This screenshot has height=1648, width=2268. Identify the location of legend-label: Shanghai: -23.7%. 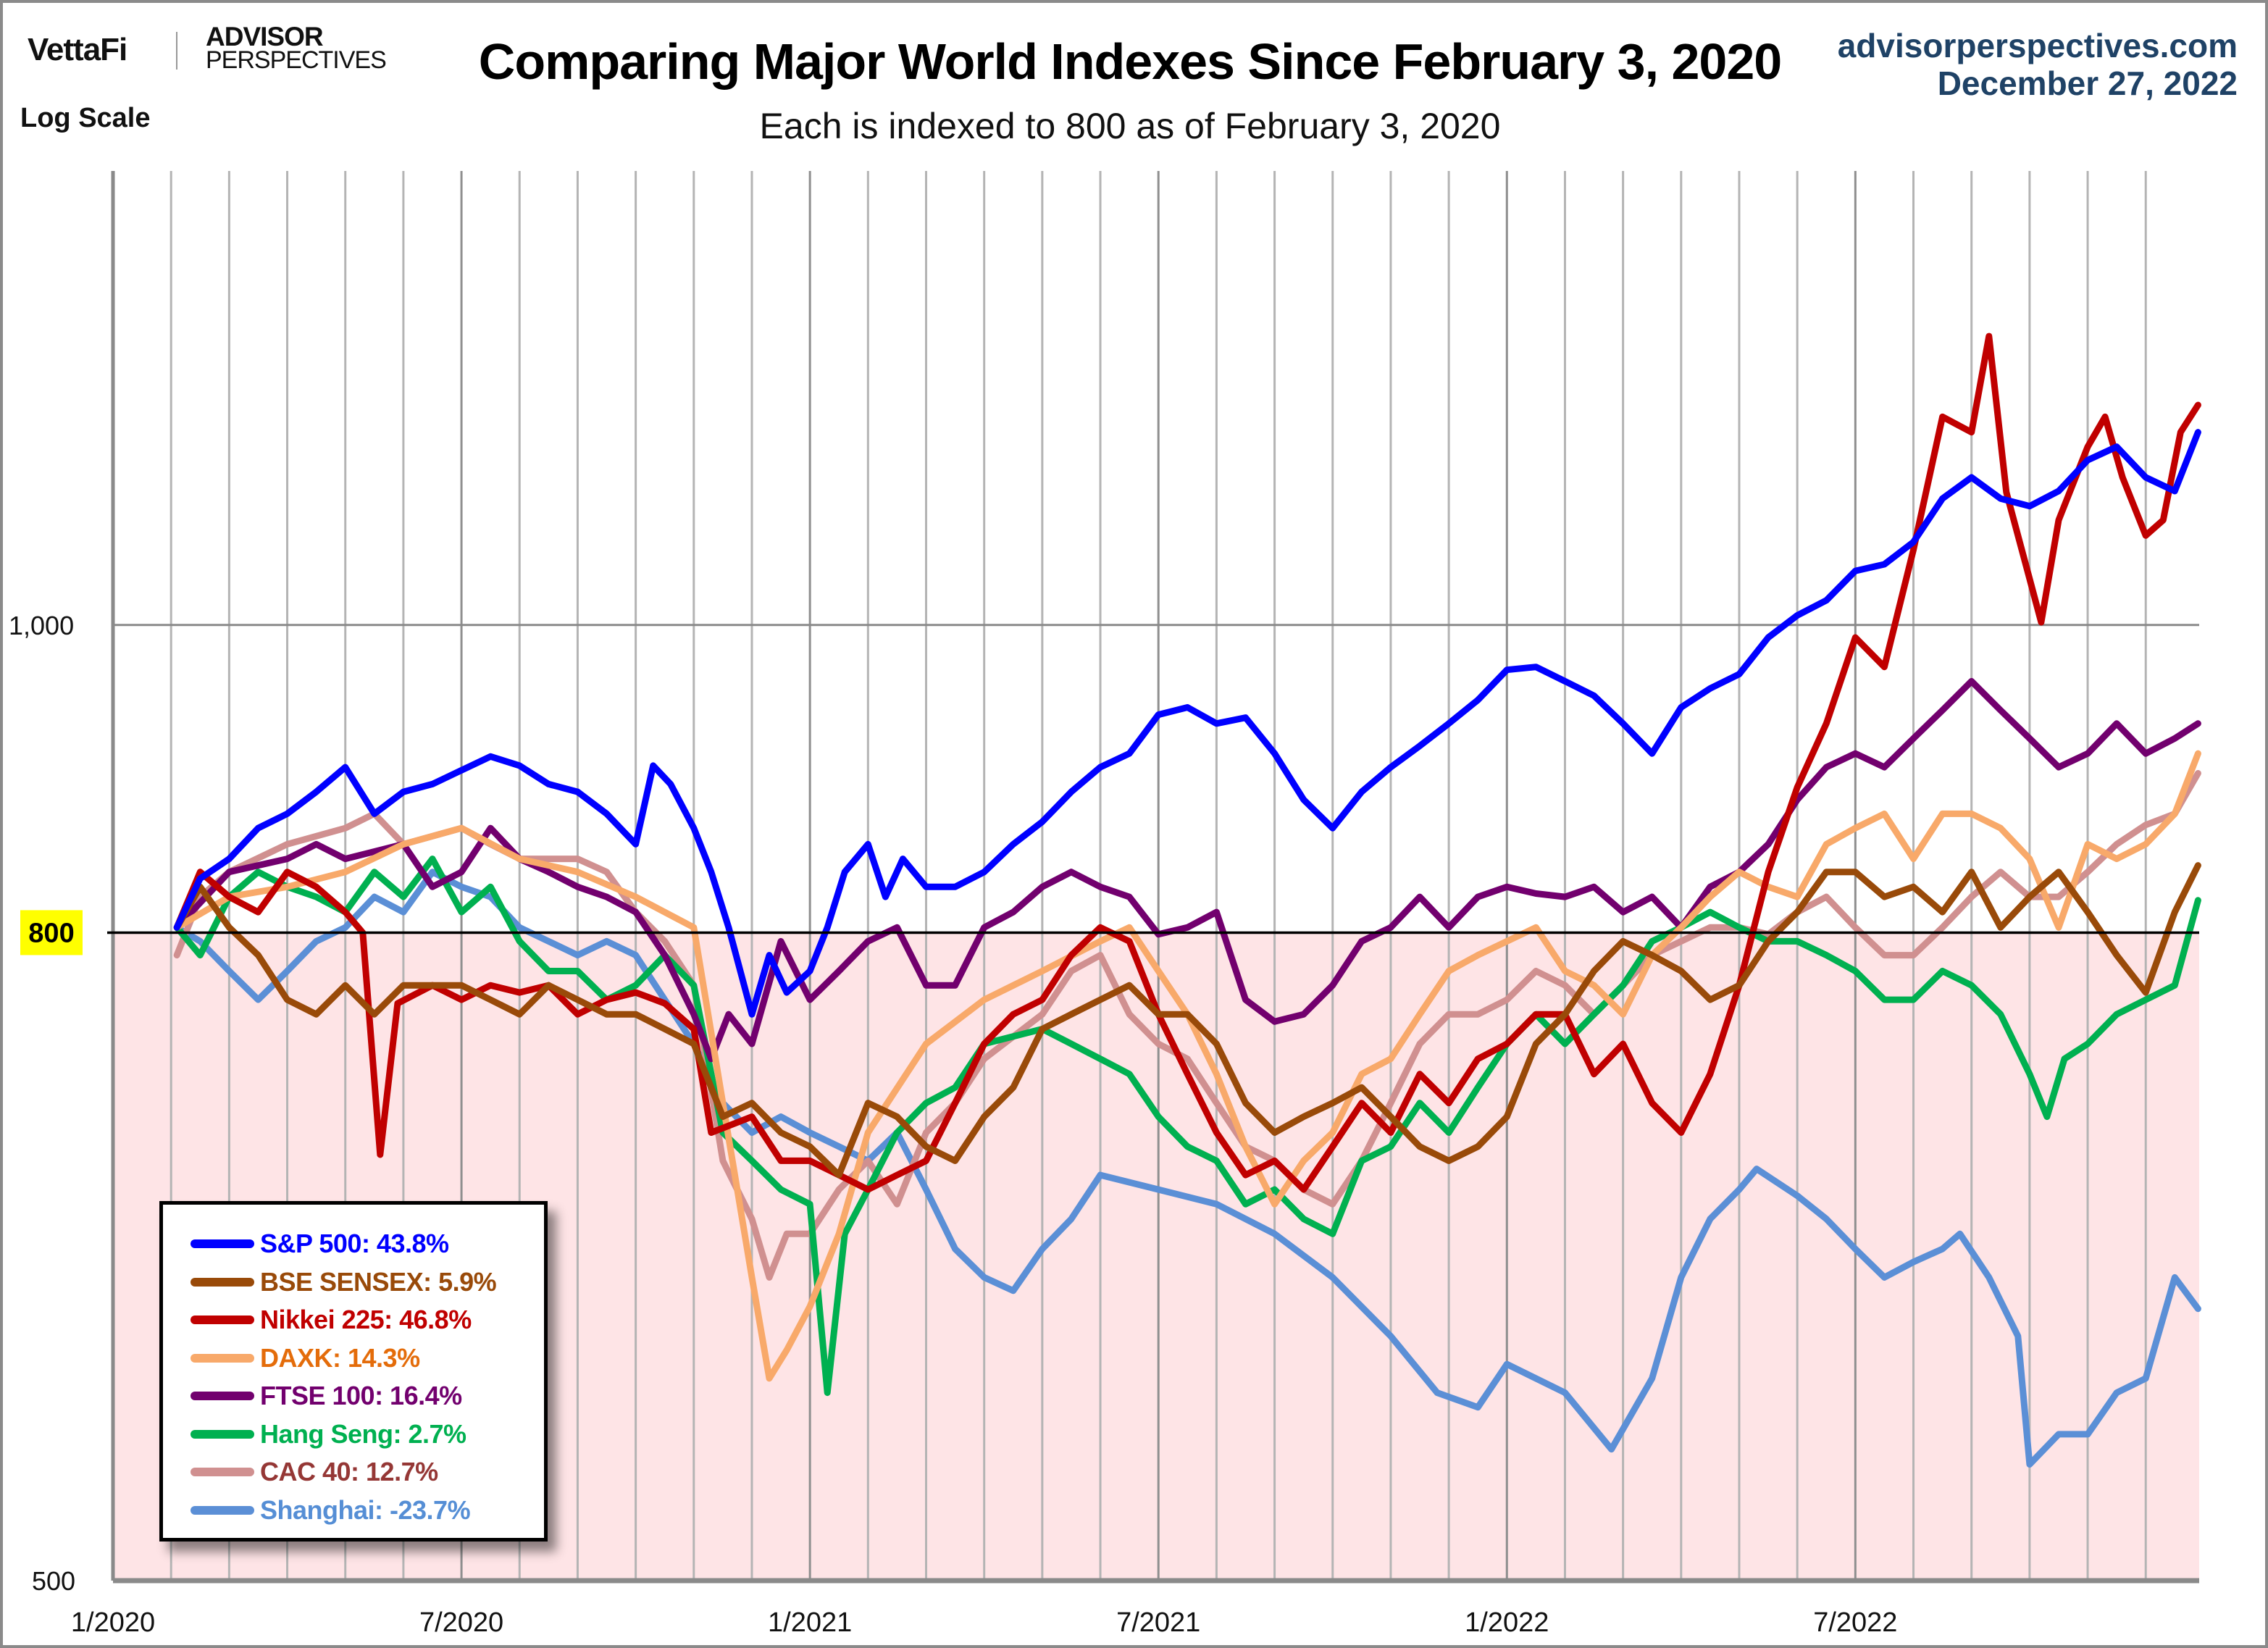
(366, 1509).